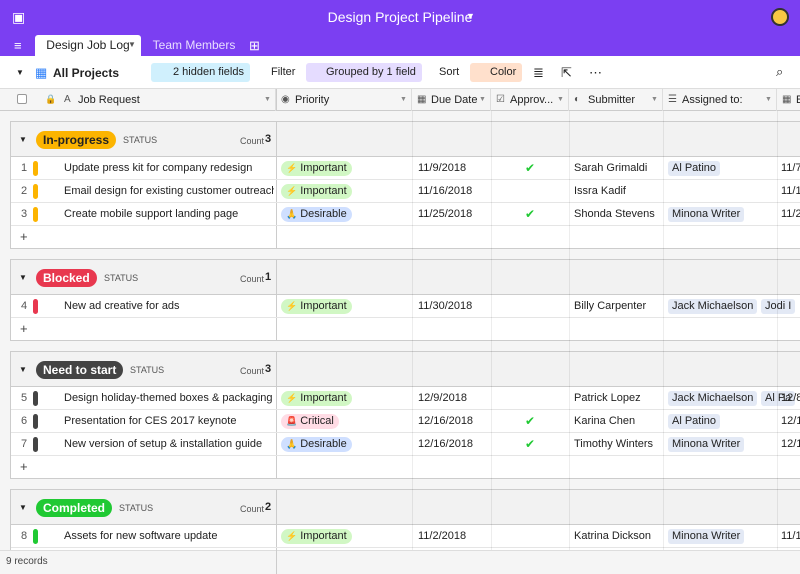 Image resolution: width=800 pixels, height=574 pixels. I want to click on tab: Design Job Log, so click(88, 45).